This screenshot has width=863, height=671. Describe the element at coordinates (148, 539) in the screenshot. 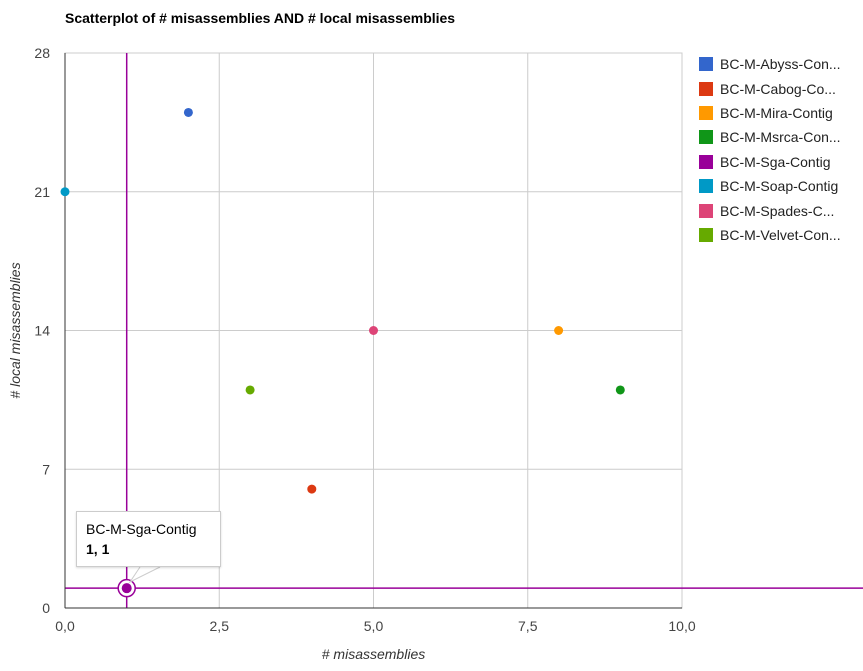

I see `tooltip: BC-M-Sga-Contig 1, 1` at that location.